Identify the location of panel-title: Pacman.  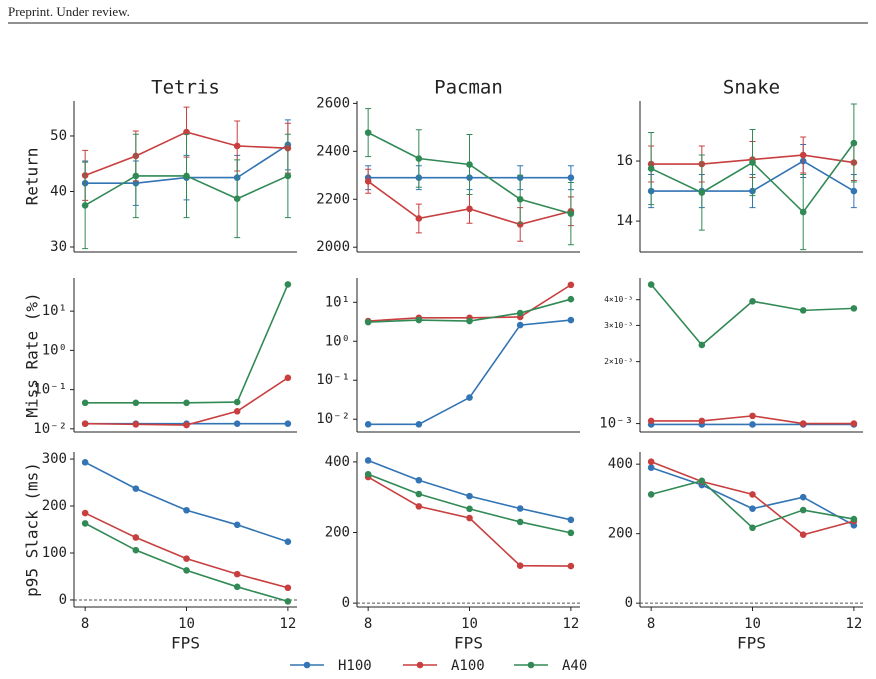
(468, 88).